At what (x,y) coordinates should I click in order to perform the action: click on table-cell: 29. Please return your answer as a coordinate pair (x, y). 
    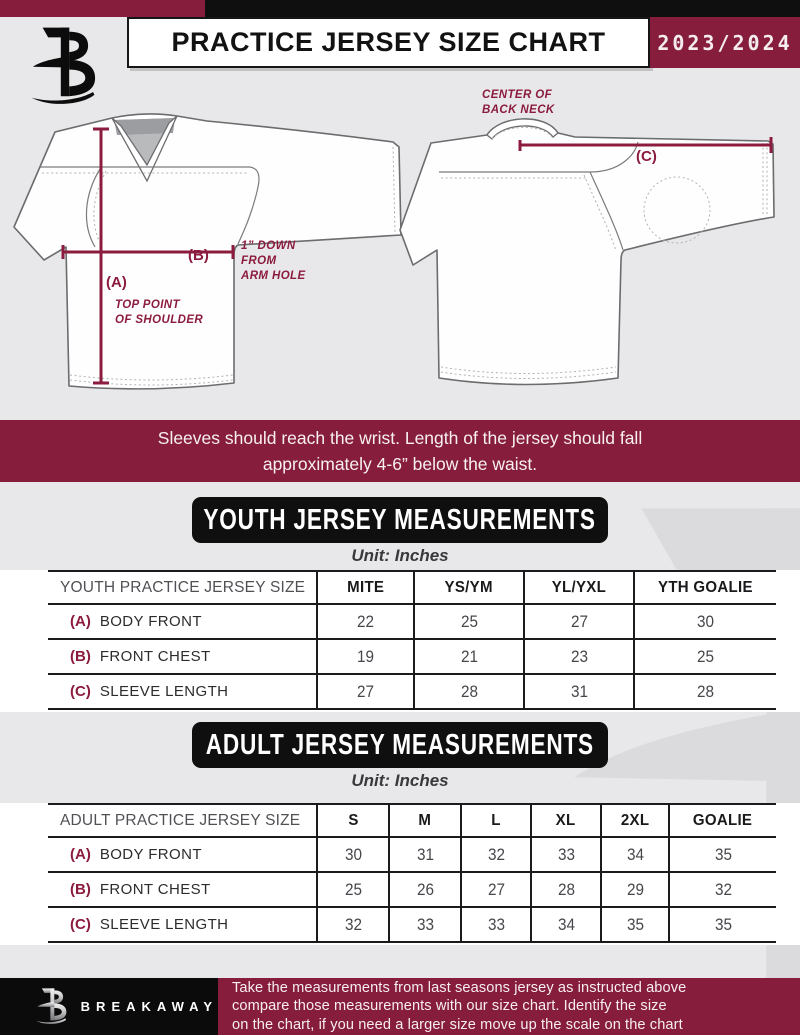
    Looking at the image, I should click on (634, 890).